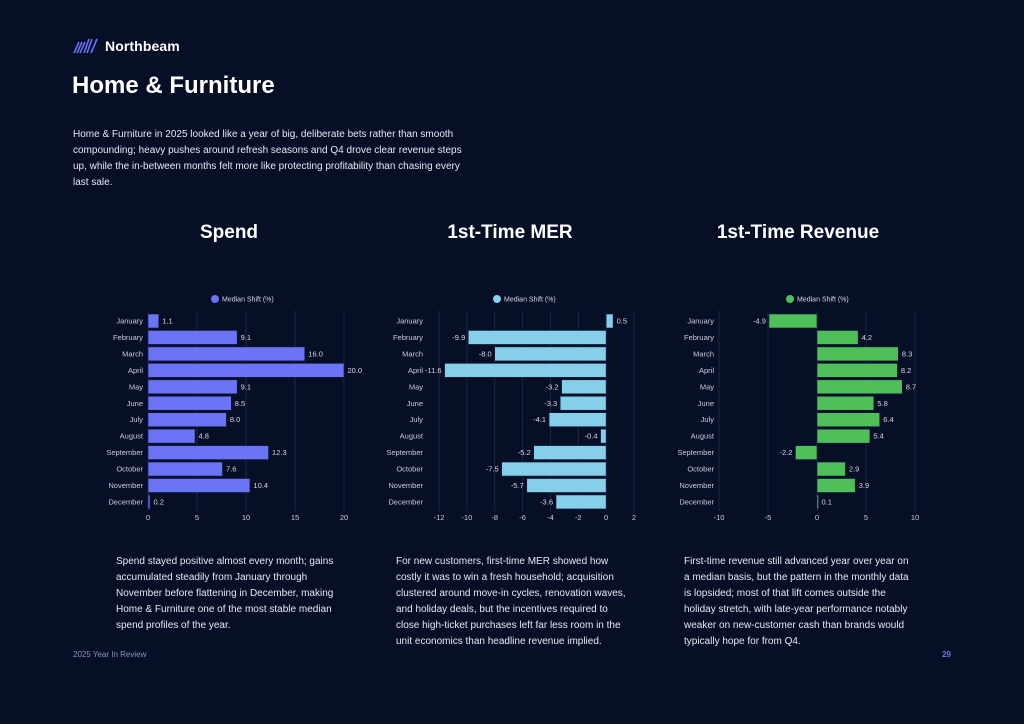 This screenshot has width=1024, height=724. I want to click on mer-y-tick-label: November, so click(405, 485).